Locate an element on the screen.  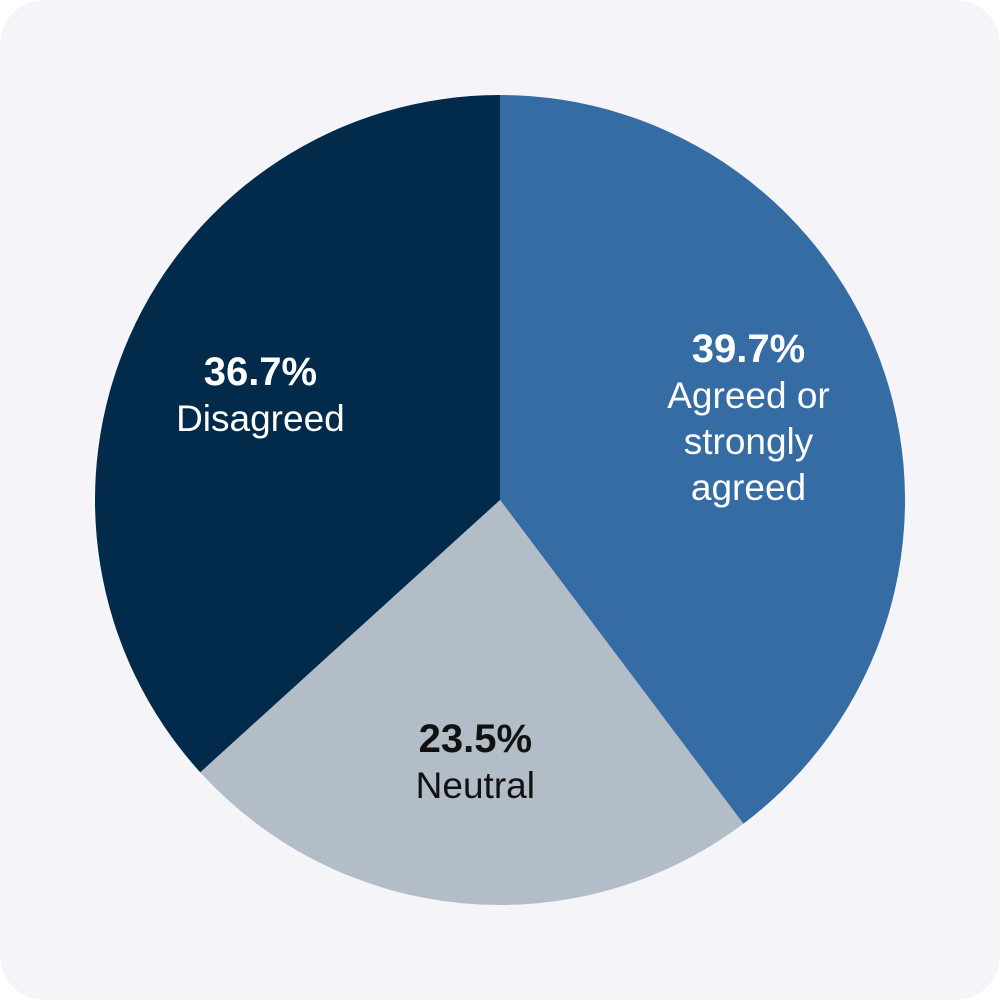
slice-category-label: Disagreed is located at coordinates (260, 418).